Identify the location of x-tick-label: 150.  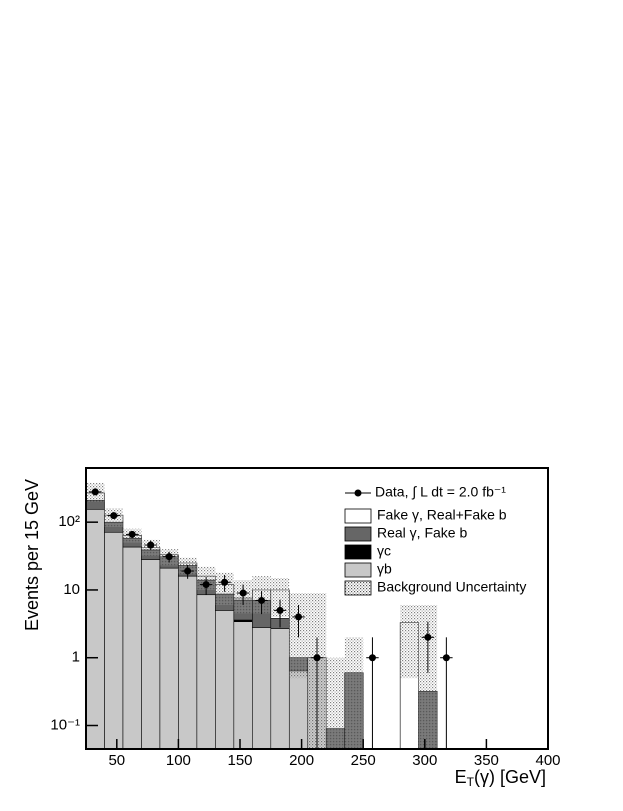
(239, 760).